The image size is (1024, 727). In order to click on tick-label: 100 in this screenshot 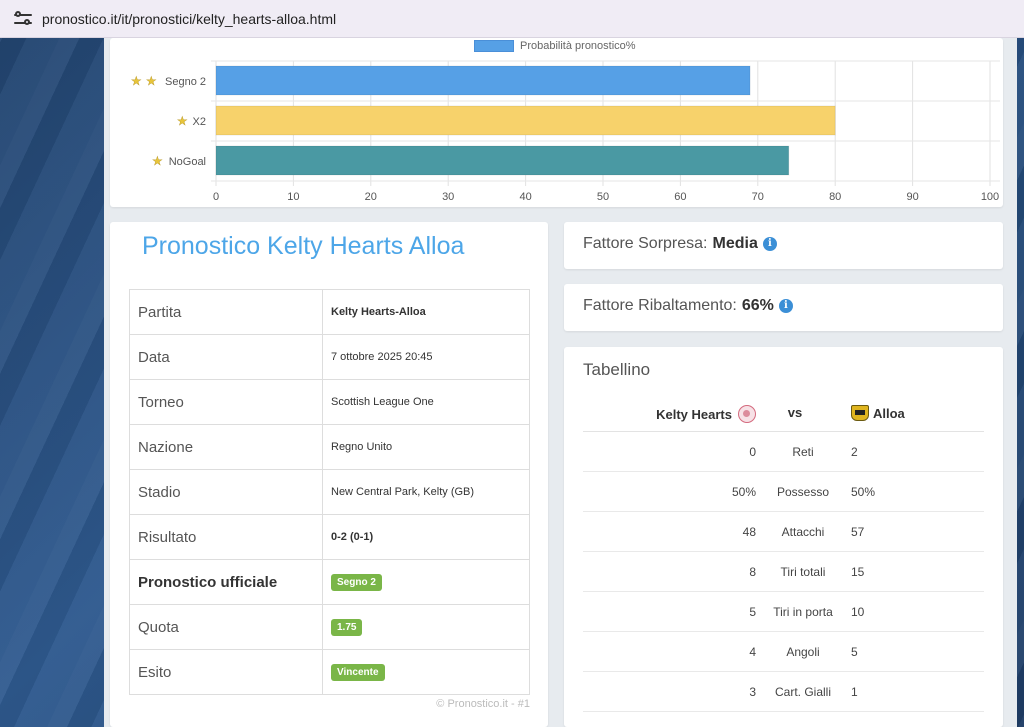, I will do `click(990, 197)`.